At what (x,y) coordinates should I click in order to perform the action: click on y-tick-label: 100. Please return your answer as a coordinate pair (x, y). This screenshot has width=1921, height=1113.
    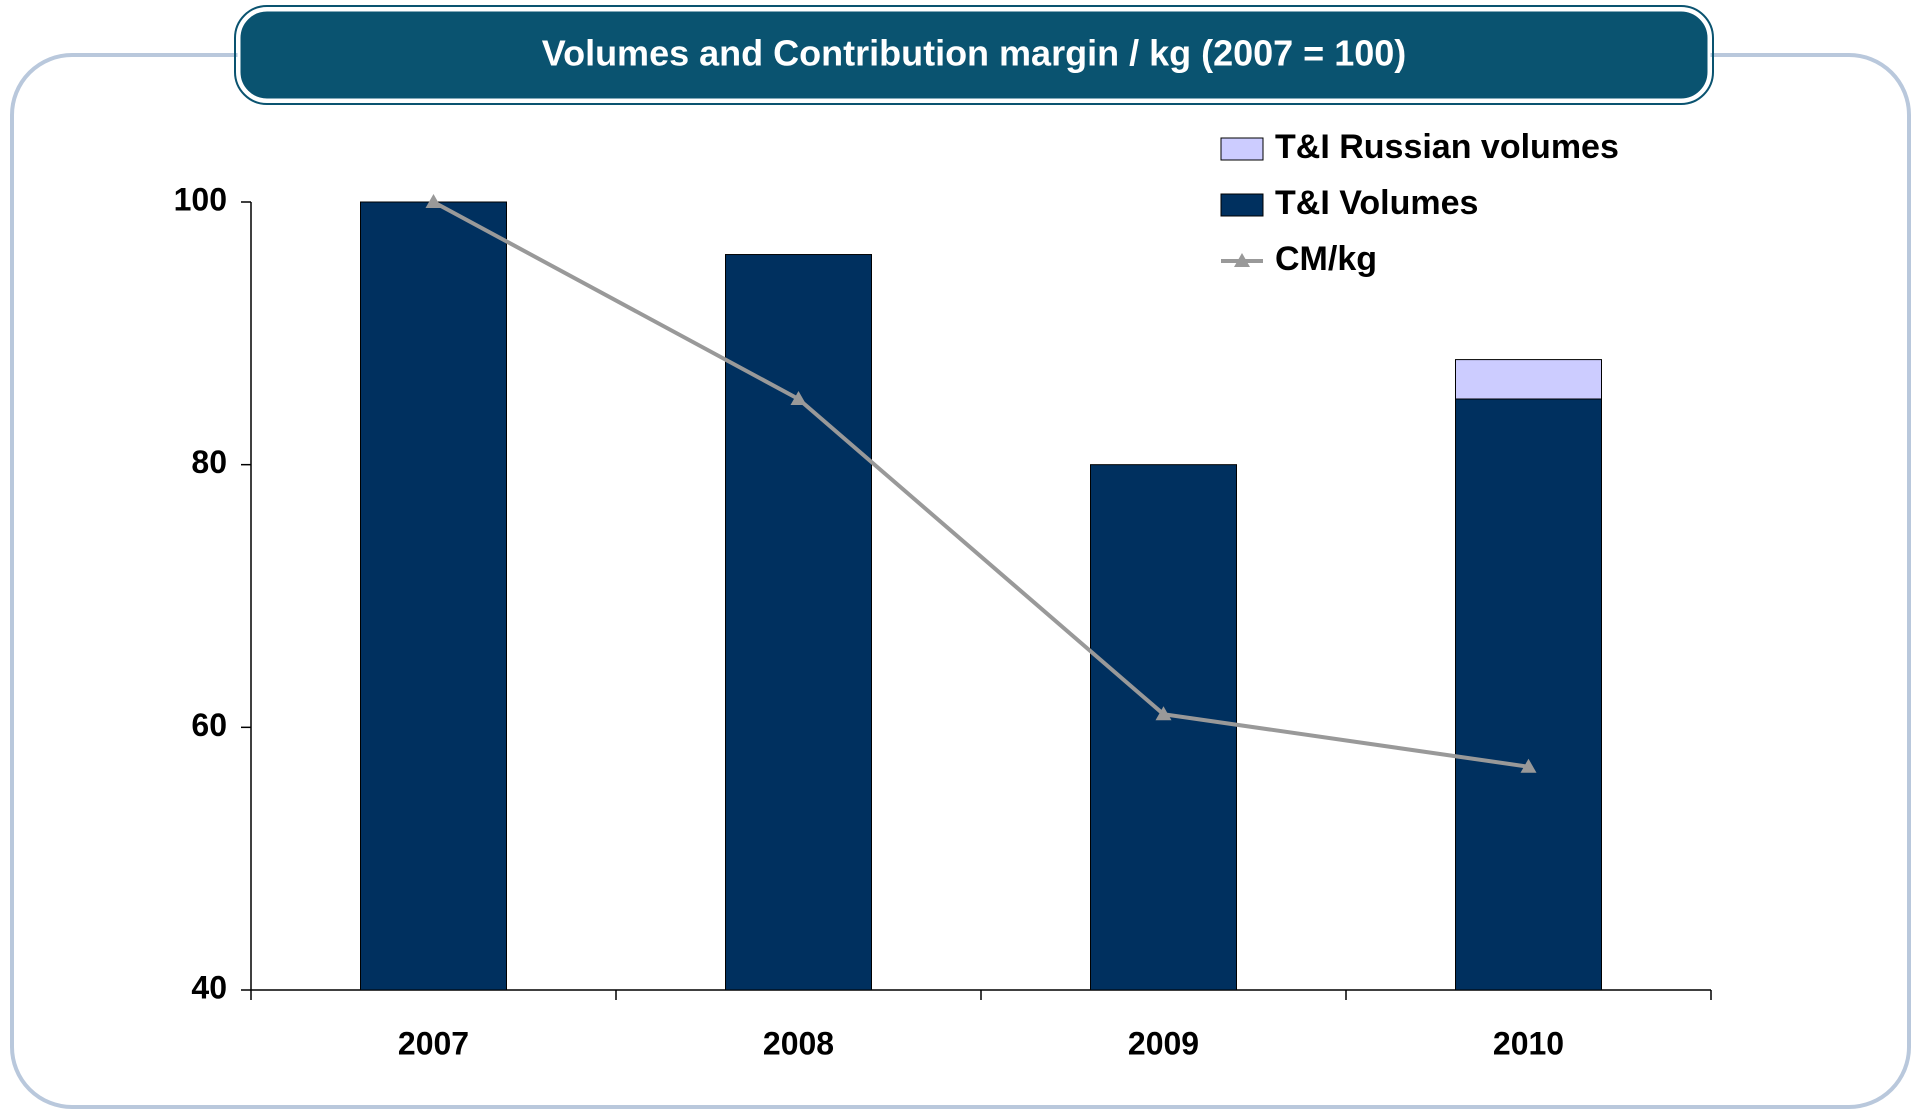
    Looking at the image, I should click on (200, 199).